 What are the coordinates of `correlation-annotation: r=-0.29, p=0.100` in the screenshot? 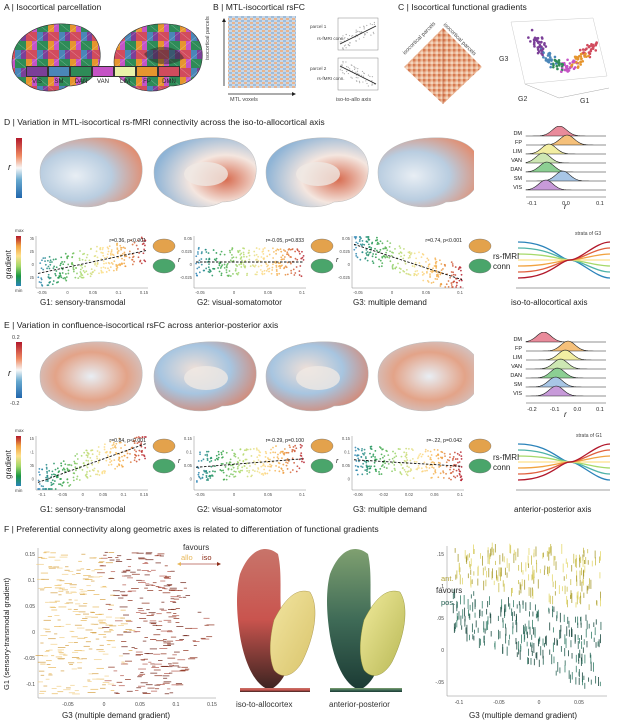 It's located at (285, 441).